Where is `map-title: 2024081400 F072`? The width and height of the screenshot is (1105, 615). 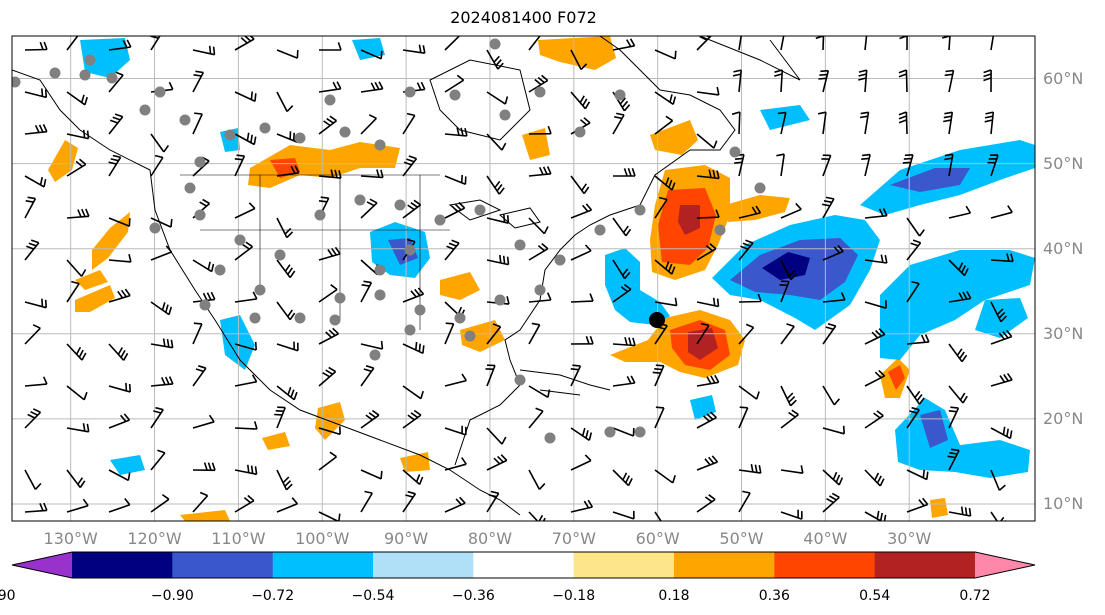
map-title: 2024081400 F072 is located at coordinates (523, 17).